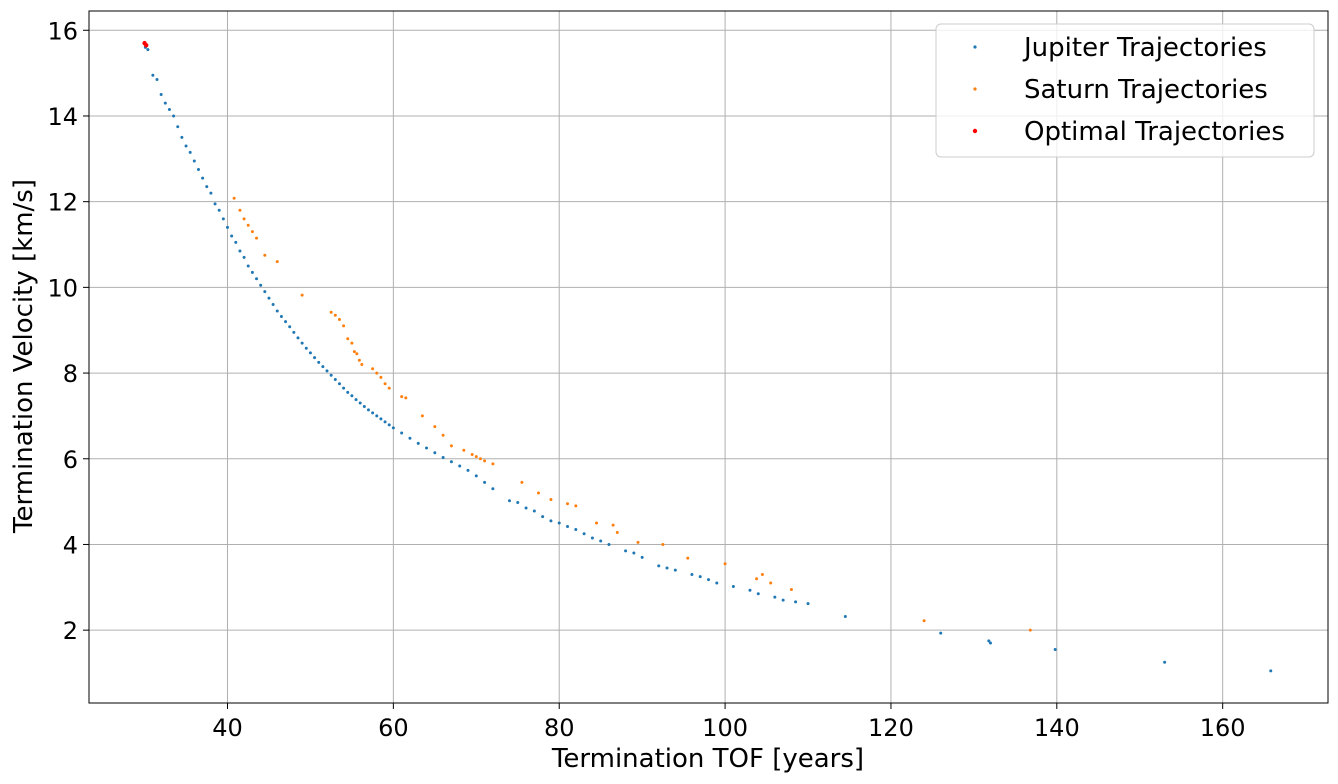  Describe the element at coordinates (70, 374) in the screenshot. I see `y-tick-label: 8` at that location.